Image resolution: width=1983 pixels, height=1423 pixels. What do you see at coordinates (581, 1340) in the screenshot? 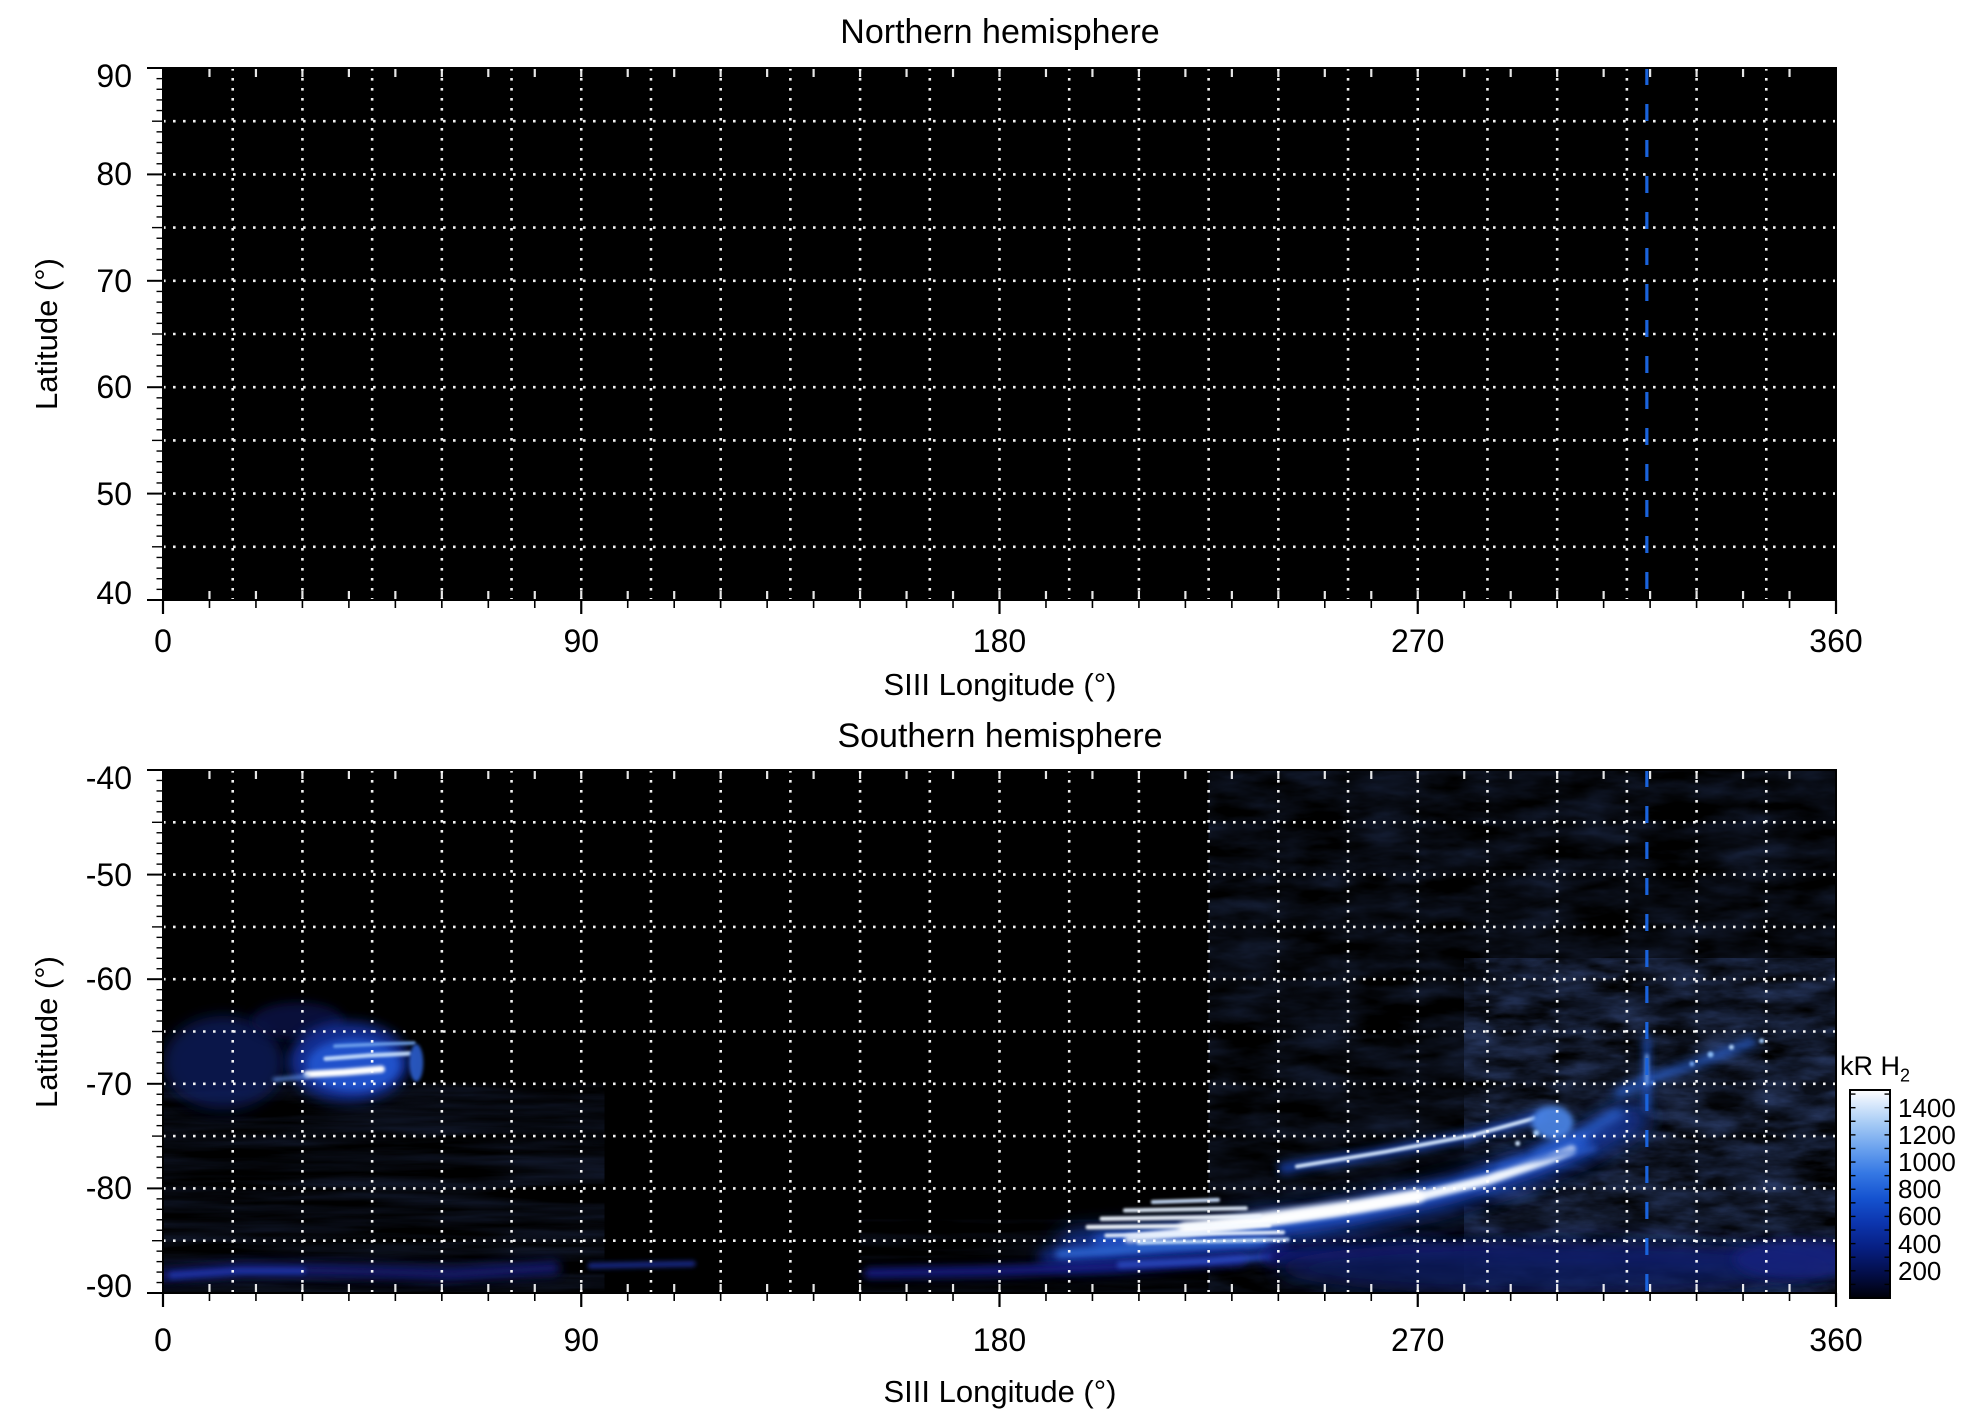
I see `south-x-tick-label: 90` at bounding box center [581, 1340].